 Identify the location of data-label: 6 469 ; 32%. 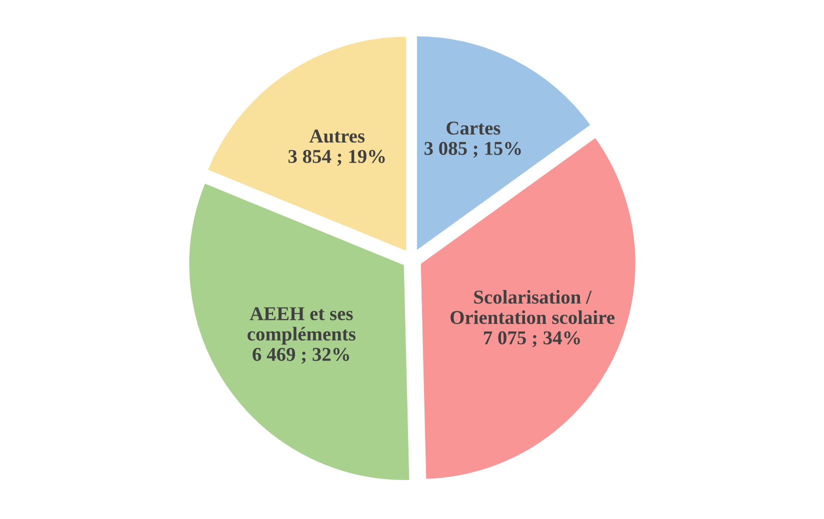
(301, 356).